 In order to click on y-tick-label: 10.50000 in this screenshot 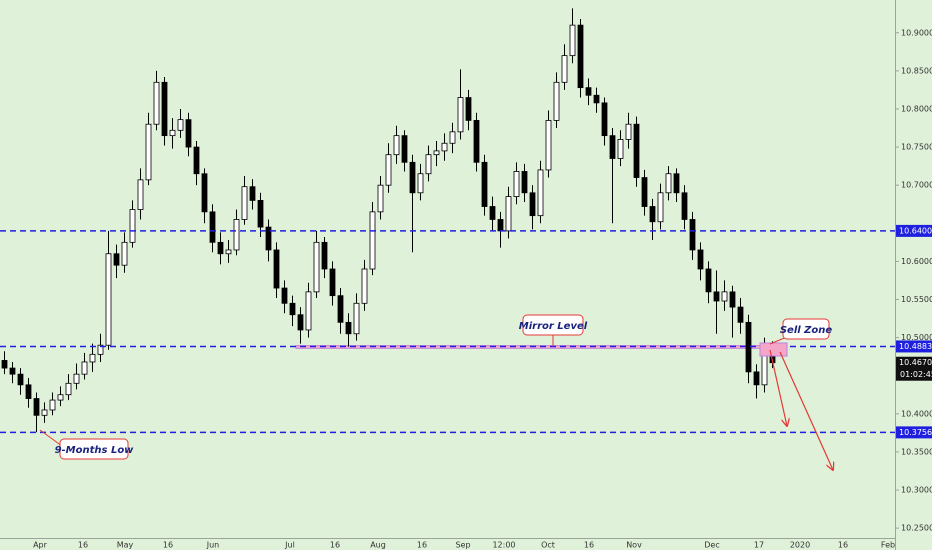, I will do `click(916, 337)`.